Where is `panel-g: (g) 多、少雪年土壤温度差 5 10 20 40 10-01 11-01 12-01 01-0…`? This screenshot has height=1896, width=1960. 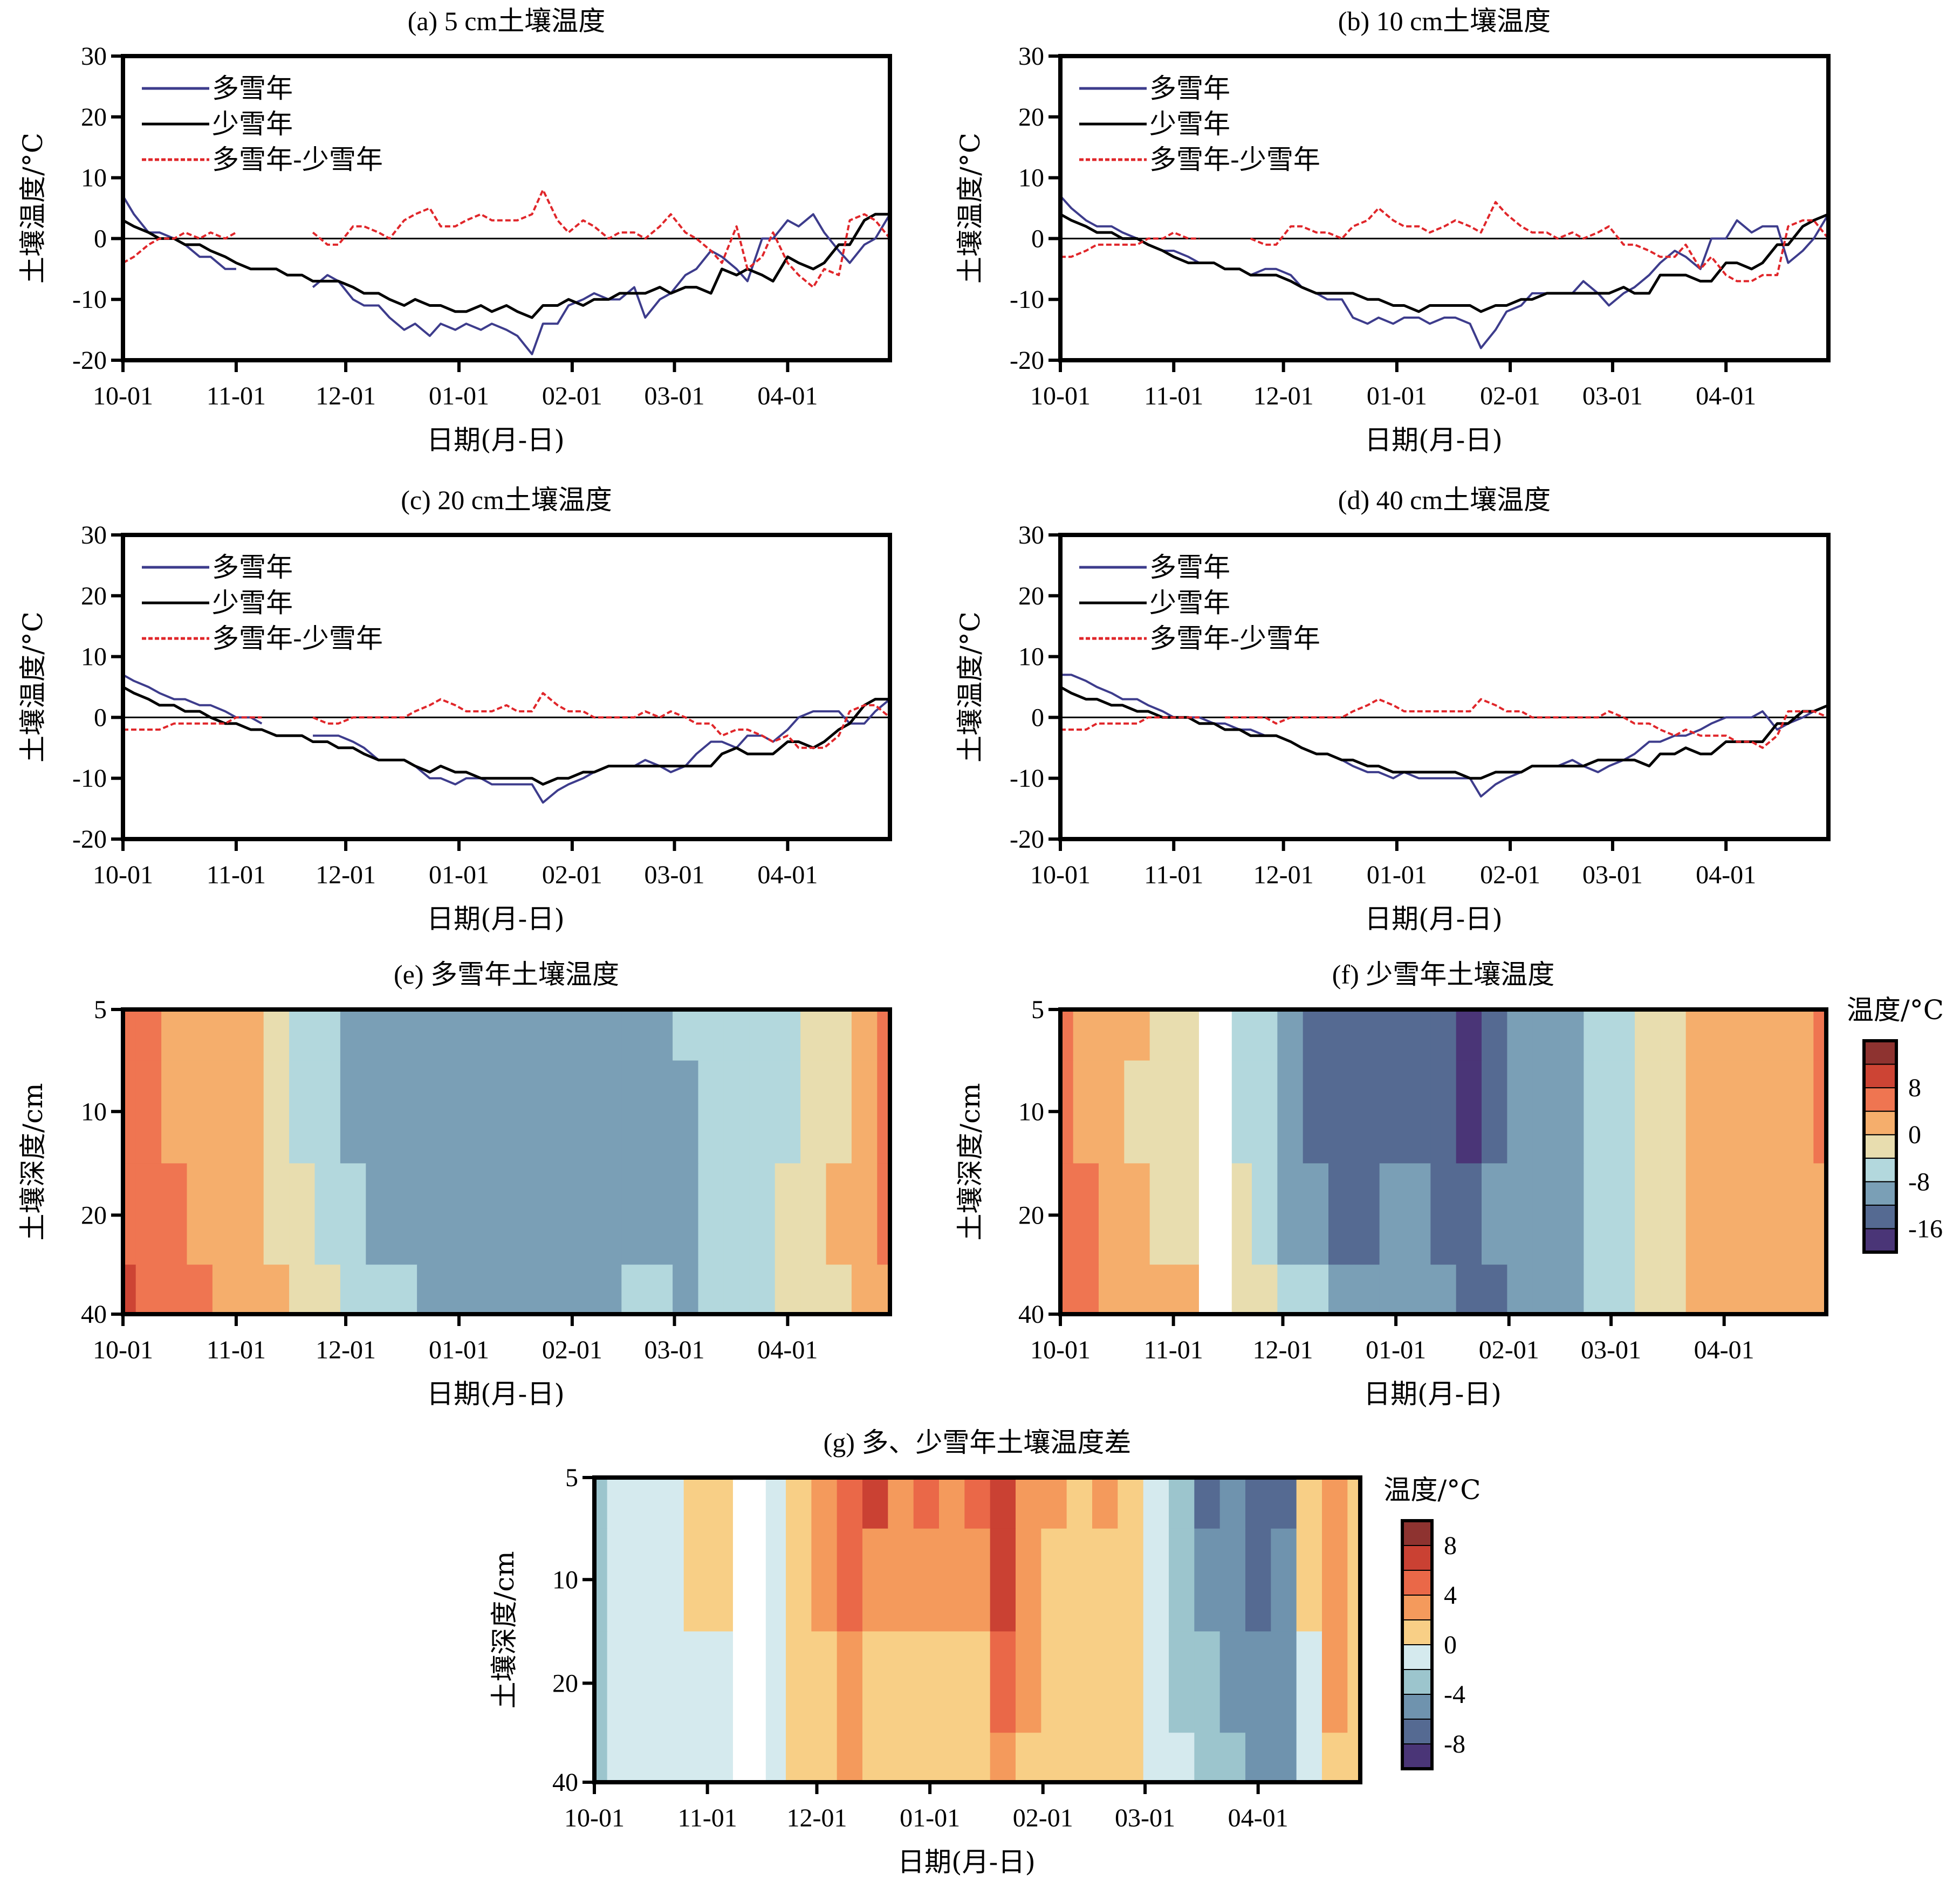 panel-g: (g) 多、少雪年土壤温度差 5 10 20 40 10-01 11-01 12-01 01-0… is located at coordinates (925, 1652).